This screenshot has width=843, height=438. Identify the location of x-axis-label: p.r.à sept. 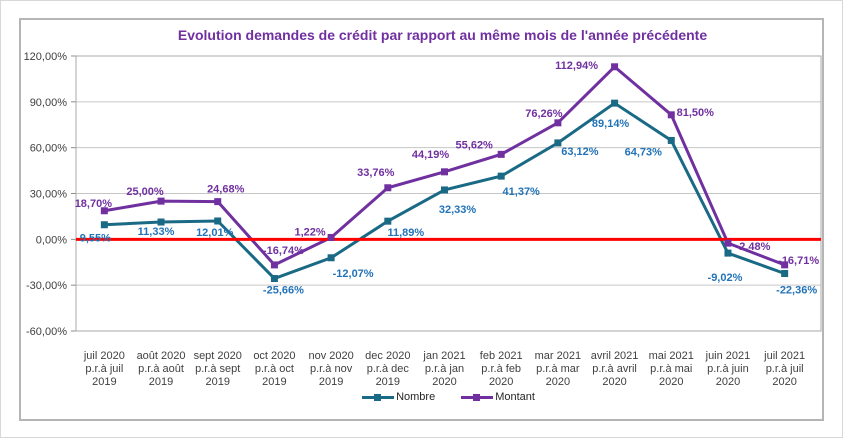
(217, 369).